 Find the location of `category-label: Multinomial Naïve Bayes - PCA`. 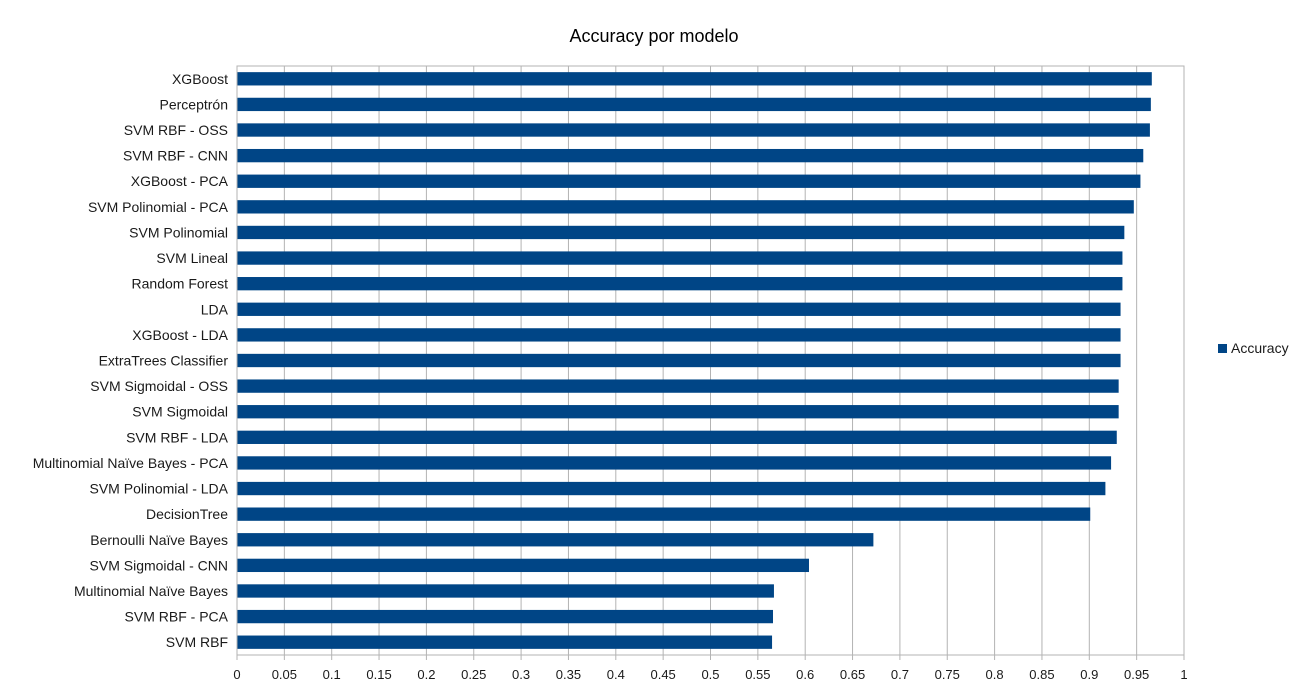

category-label: Multinomial Naïve Bayes - PCA is located at coordinates (131, 463).